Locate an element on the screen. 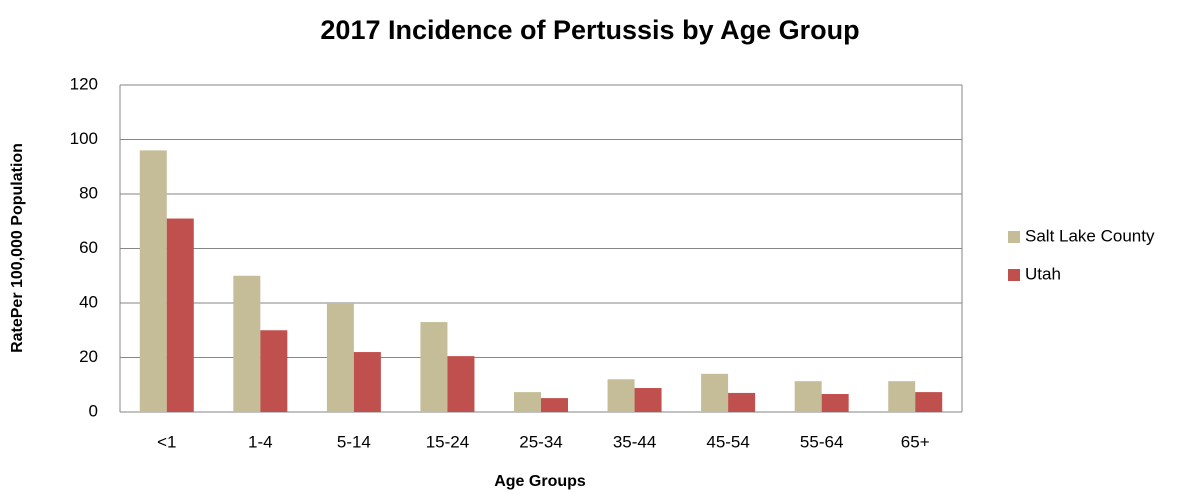 The height and width of the screenshot is (494, 1194). x-tick-label: 25-34 is located at coordinates (540, 441).